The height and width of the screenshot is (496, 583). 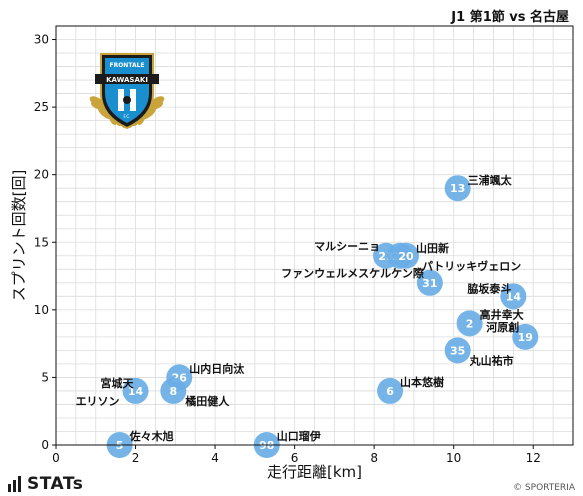 What do you see at coordinates (127, 91) in the screenshot?
I see `kawasaki-frontale-emblem-icon: KAWASAKI FRONTALE F.C.` at bounding box center [127, 91].